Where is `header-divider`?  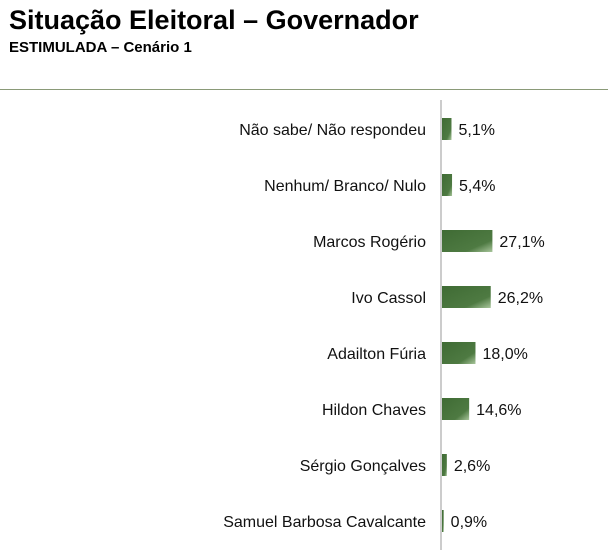
header-divider is located at coordinates (304, 89).